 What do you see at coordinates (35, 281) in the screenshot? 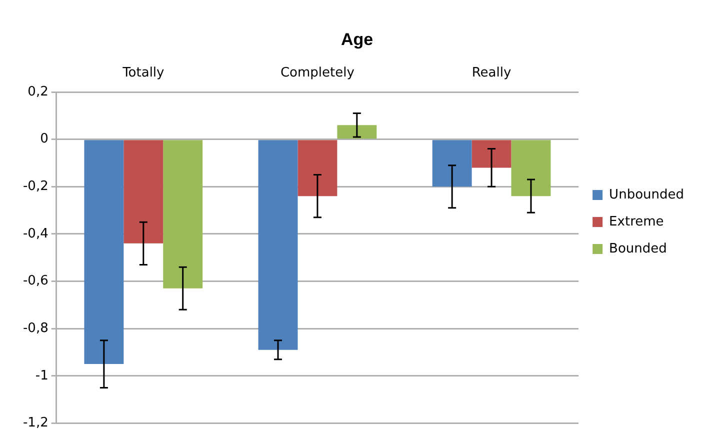
I see `y-tick-label: -0,6` at bounding box center [35, 281].